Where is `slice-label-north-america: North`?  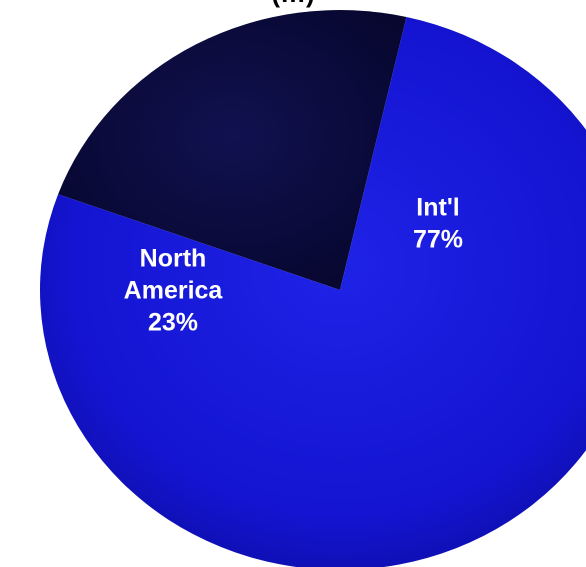 slice-label-north-america: North is located at coordinates (173, 259).